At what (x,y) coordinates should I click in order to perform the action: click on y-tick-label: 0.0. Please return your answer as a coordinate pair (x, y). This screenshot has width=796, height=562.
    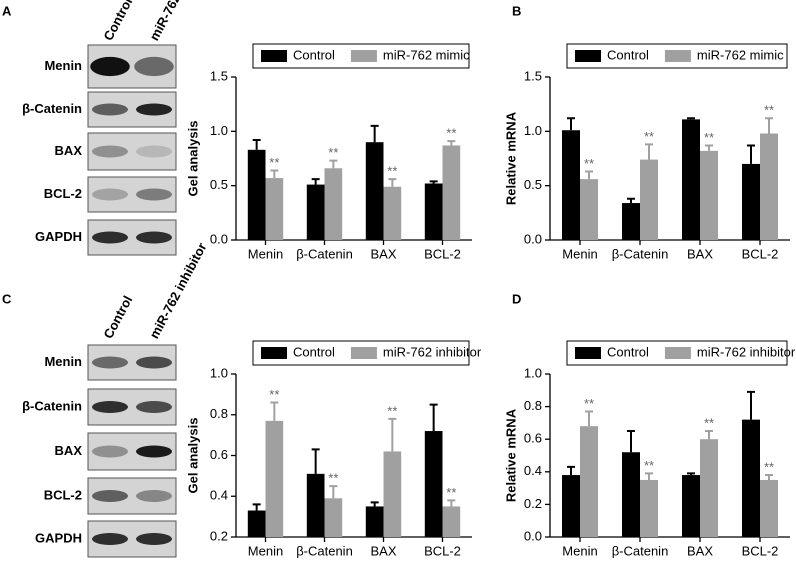
    Looking at the image, I should click on (533, 535).